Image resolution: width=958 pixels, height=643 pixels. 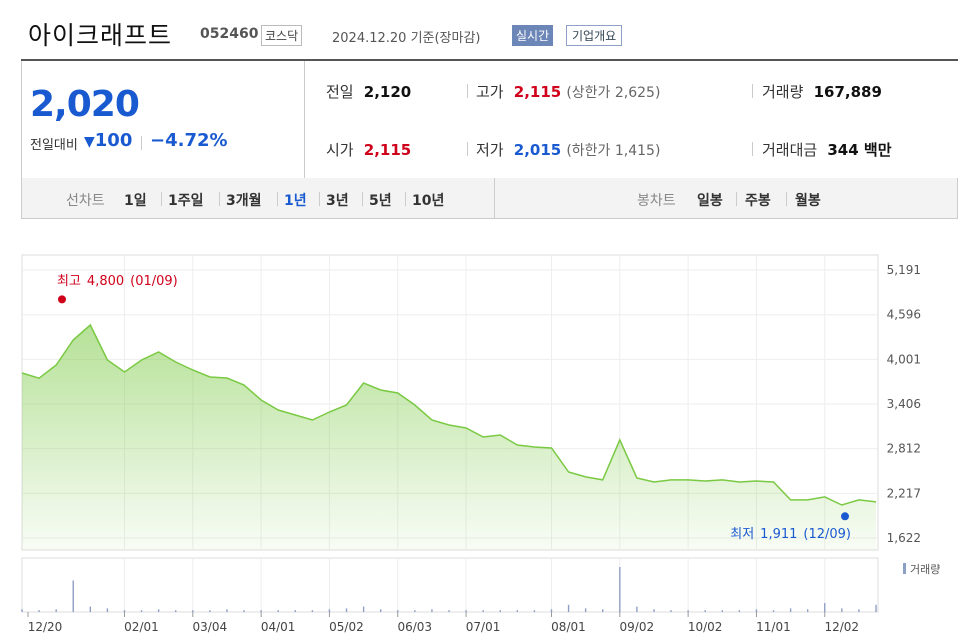 I want to click on x-tick-label: 06/03, so click(x=414, y=627).